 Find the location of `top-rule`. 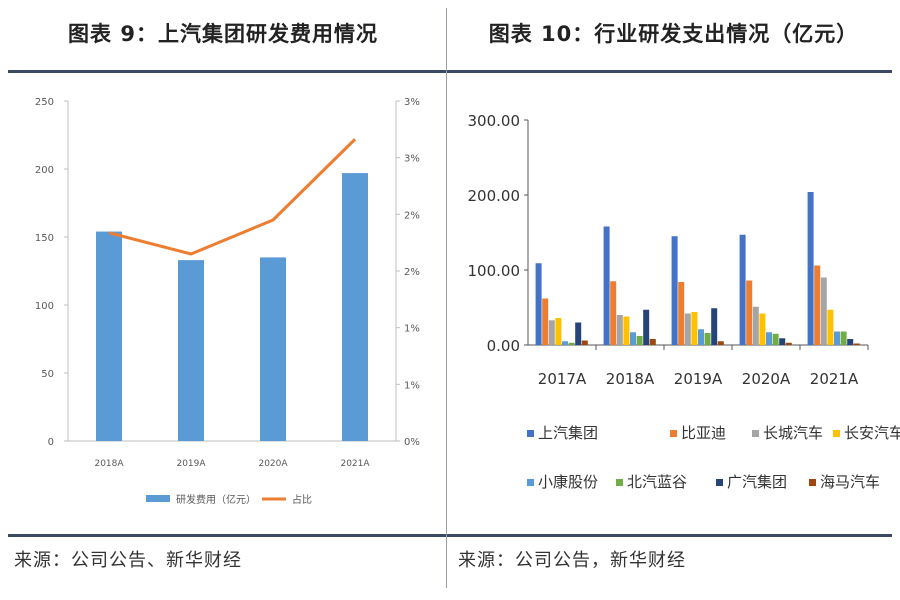

top-rule is located at coordinates (450, 71).